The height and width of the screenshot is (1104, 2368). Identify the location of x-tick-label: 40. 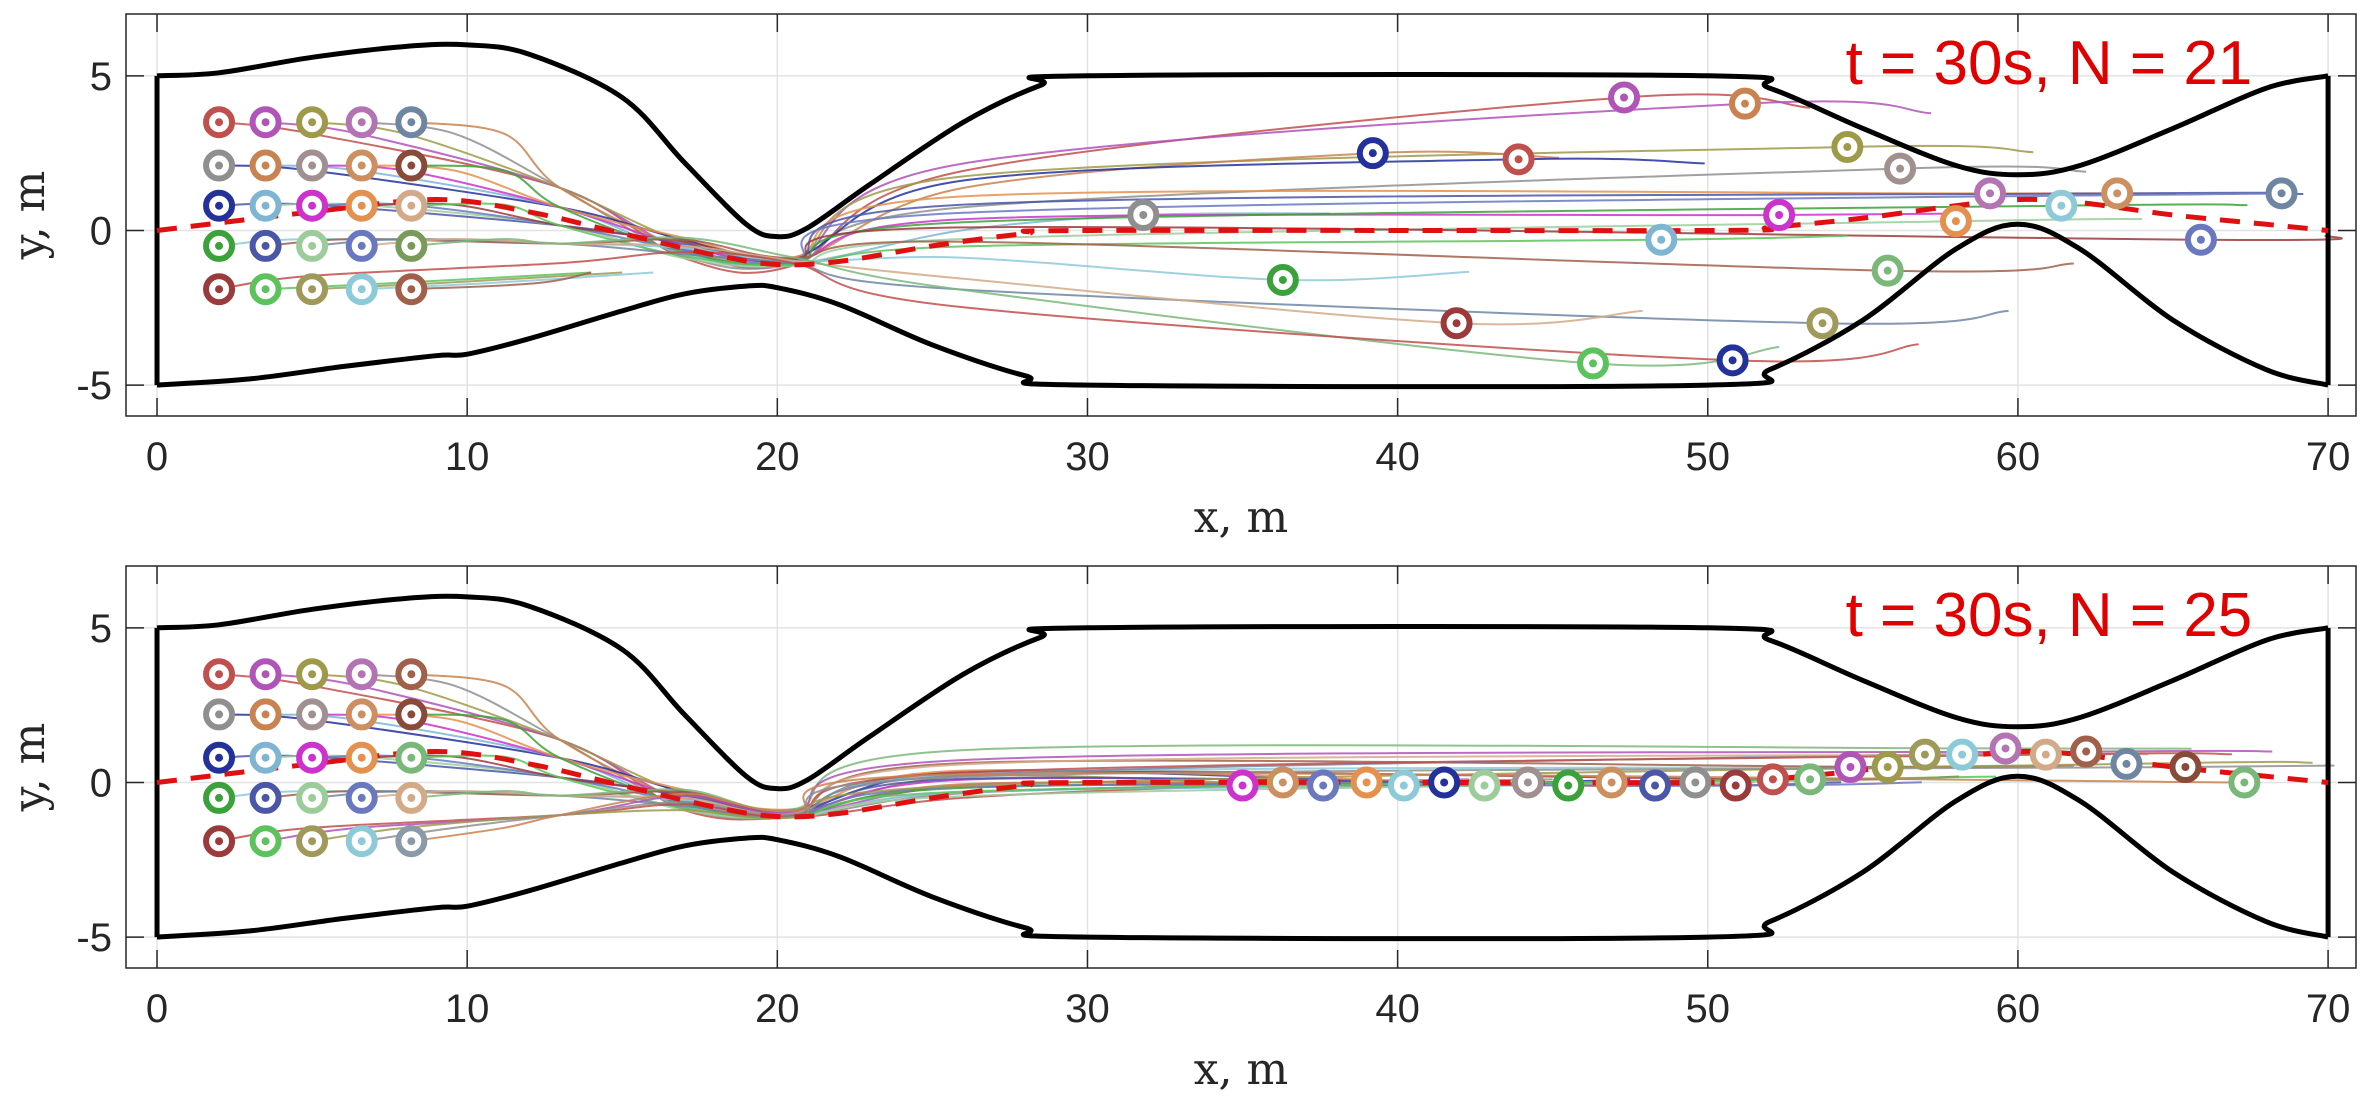
(1397, 1009).